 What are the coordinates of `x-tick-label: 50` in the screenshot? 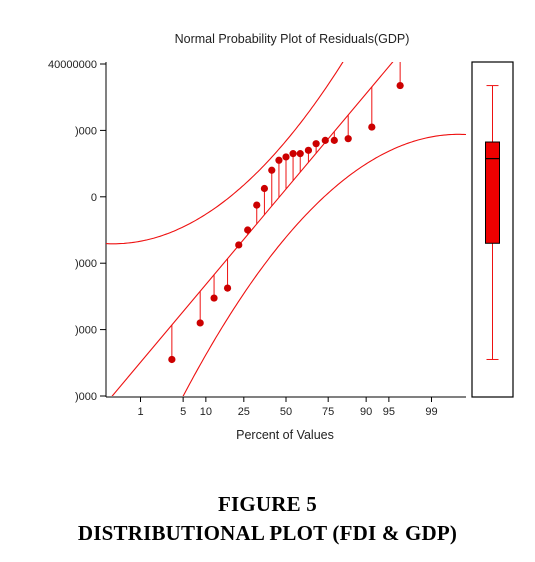 It's located at (286, 412).